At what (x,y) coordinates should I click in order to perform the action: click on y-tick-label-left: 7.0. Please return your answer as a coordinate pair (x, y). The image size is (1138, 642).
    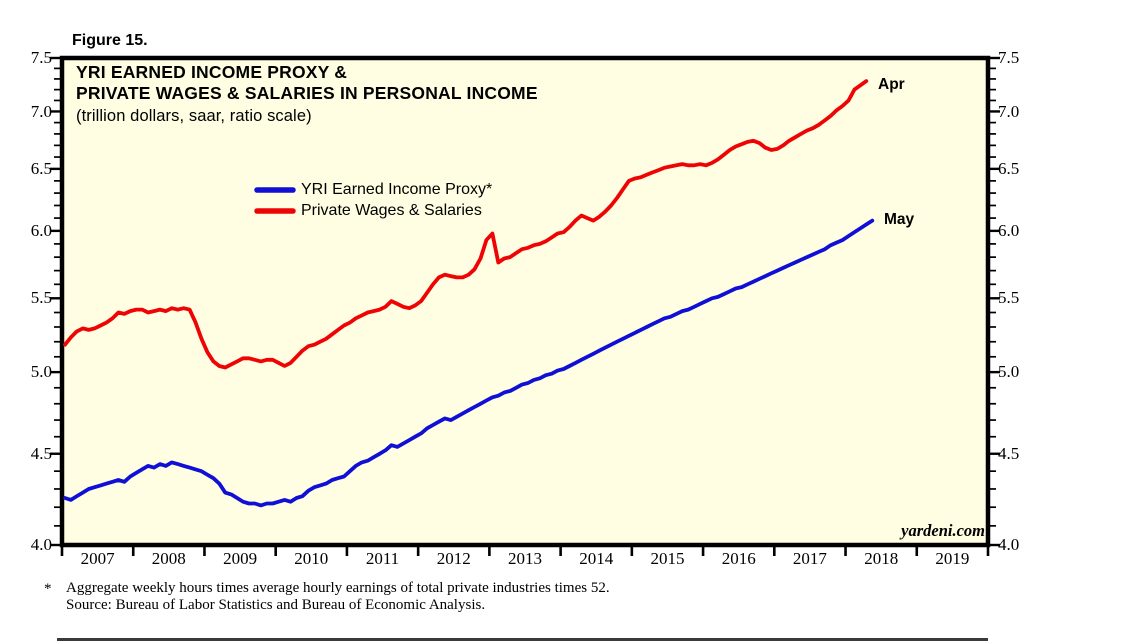
    Looking at the image, I should click on (41, 111).